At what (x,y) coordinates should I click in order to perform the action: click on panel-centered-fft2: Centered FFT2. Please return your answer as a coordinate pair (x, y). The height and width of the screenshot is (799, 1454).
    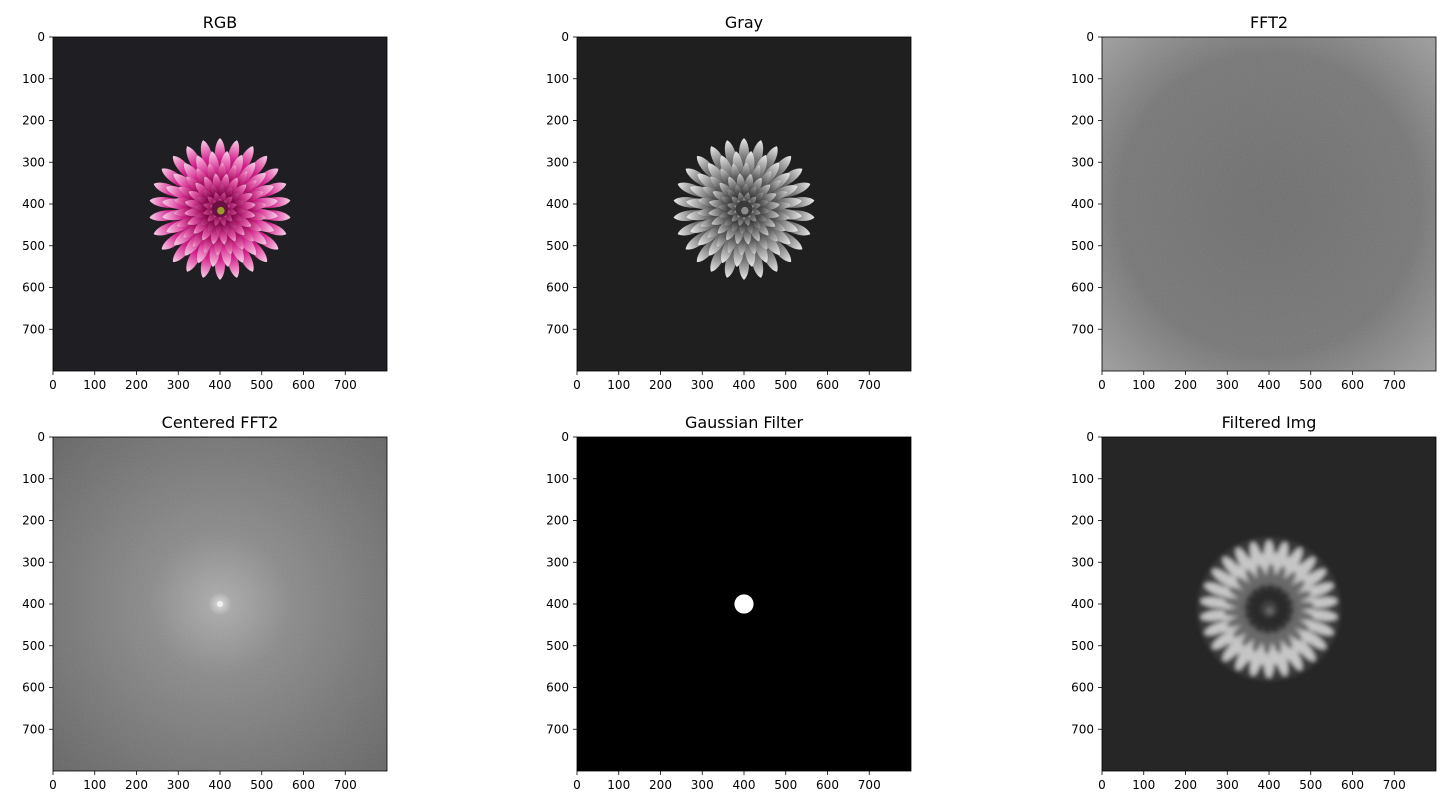
    Looking at the image, I should click on (220, 422).